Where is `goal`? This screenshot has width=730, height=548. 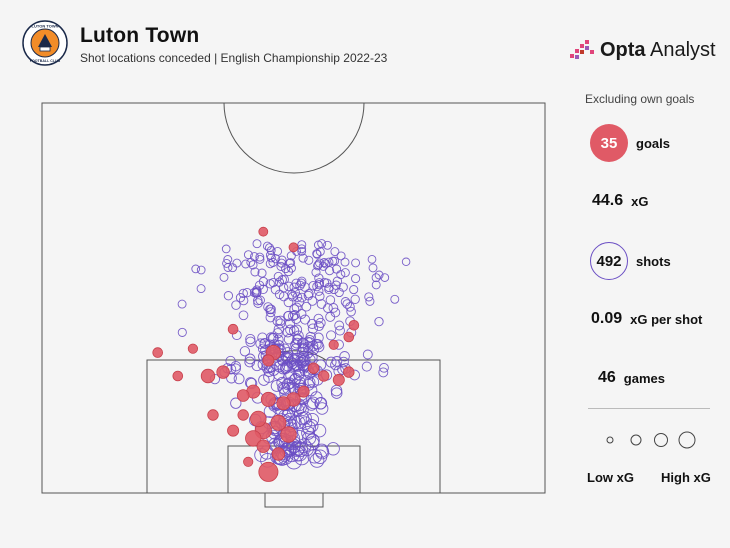 goal is located at coordinates (294, 500).